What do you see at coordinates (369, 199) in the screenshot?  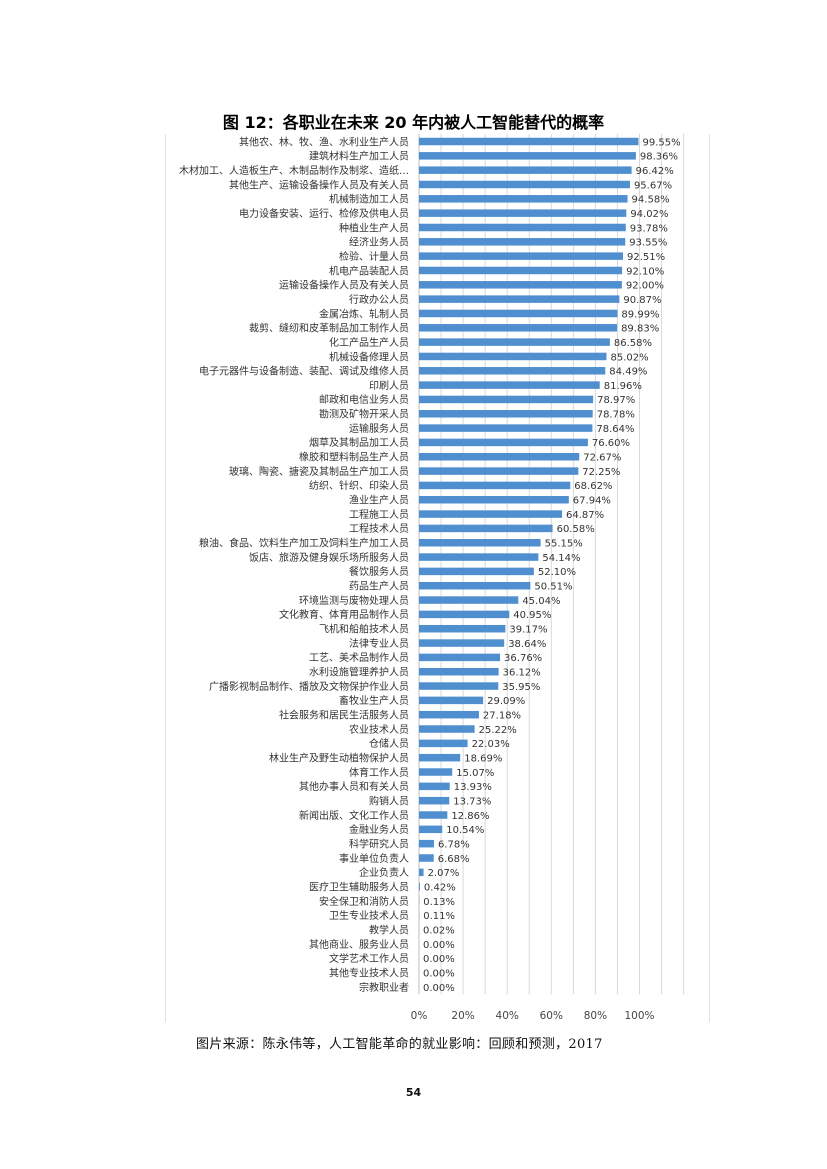 I see `category-label: 机械制造加工人员` at bounding box center [369, 199].